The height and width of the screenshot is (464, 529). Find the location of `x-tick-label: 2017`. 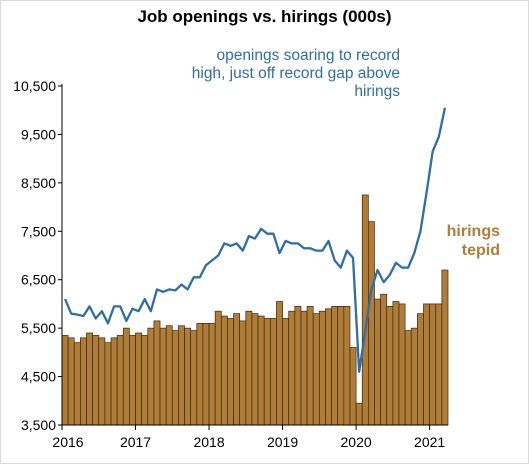

x-tick-label: 2017 is located at coordinates (135, 442).